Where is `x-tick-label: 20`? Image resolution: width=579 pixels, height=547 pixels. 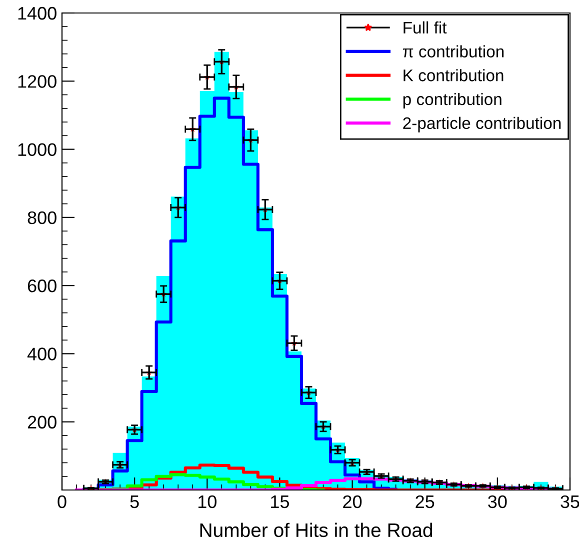
x-tick-label: 20 is located at coordinates (352, 501).